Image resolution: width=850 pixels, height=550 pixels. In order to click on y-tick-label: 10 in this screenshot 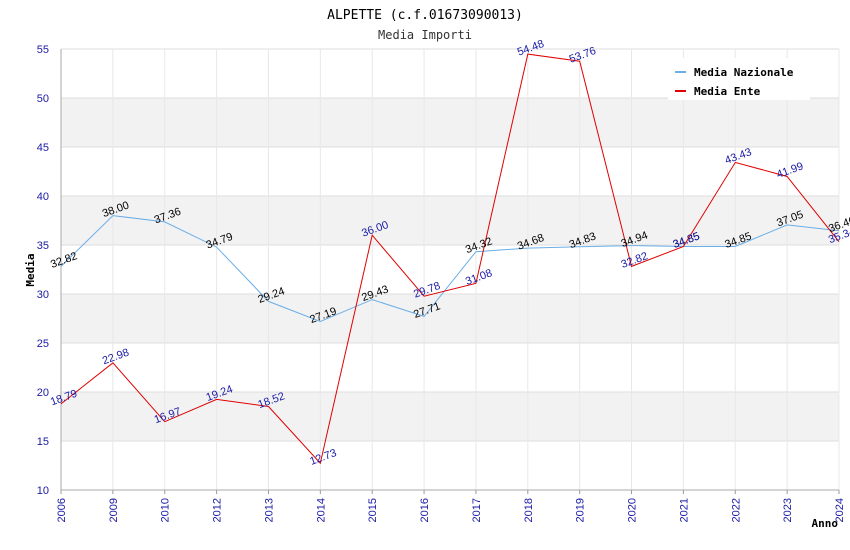, I will do `click(43, 491)`.